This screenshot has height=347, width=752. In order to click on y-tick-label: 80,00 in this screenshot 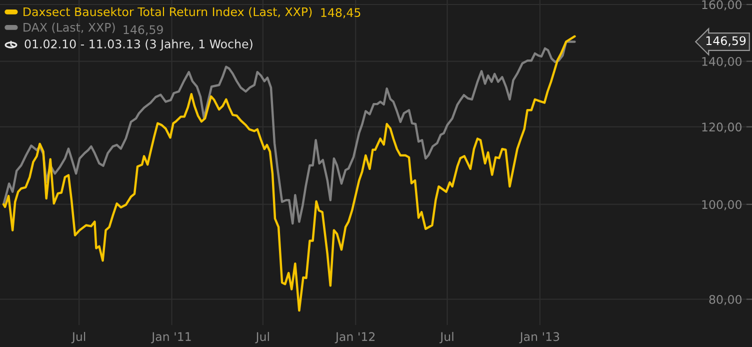, I will do `click(725, 300)`.